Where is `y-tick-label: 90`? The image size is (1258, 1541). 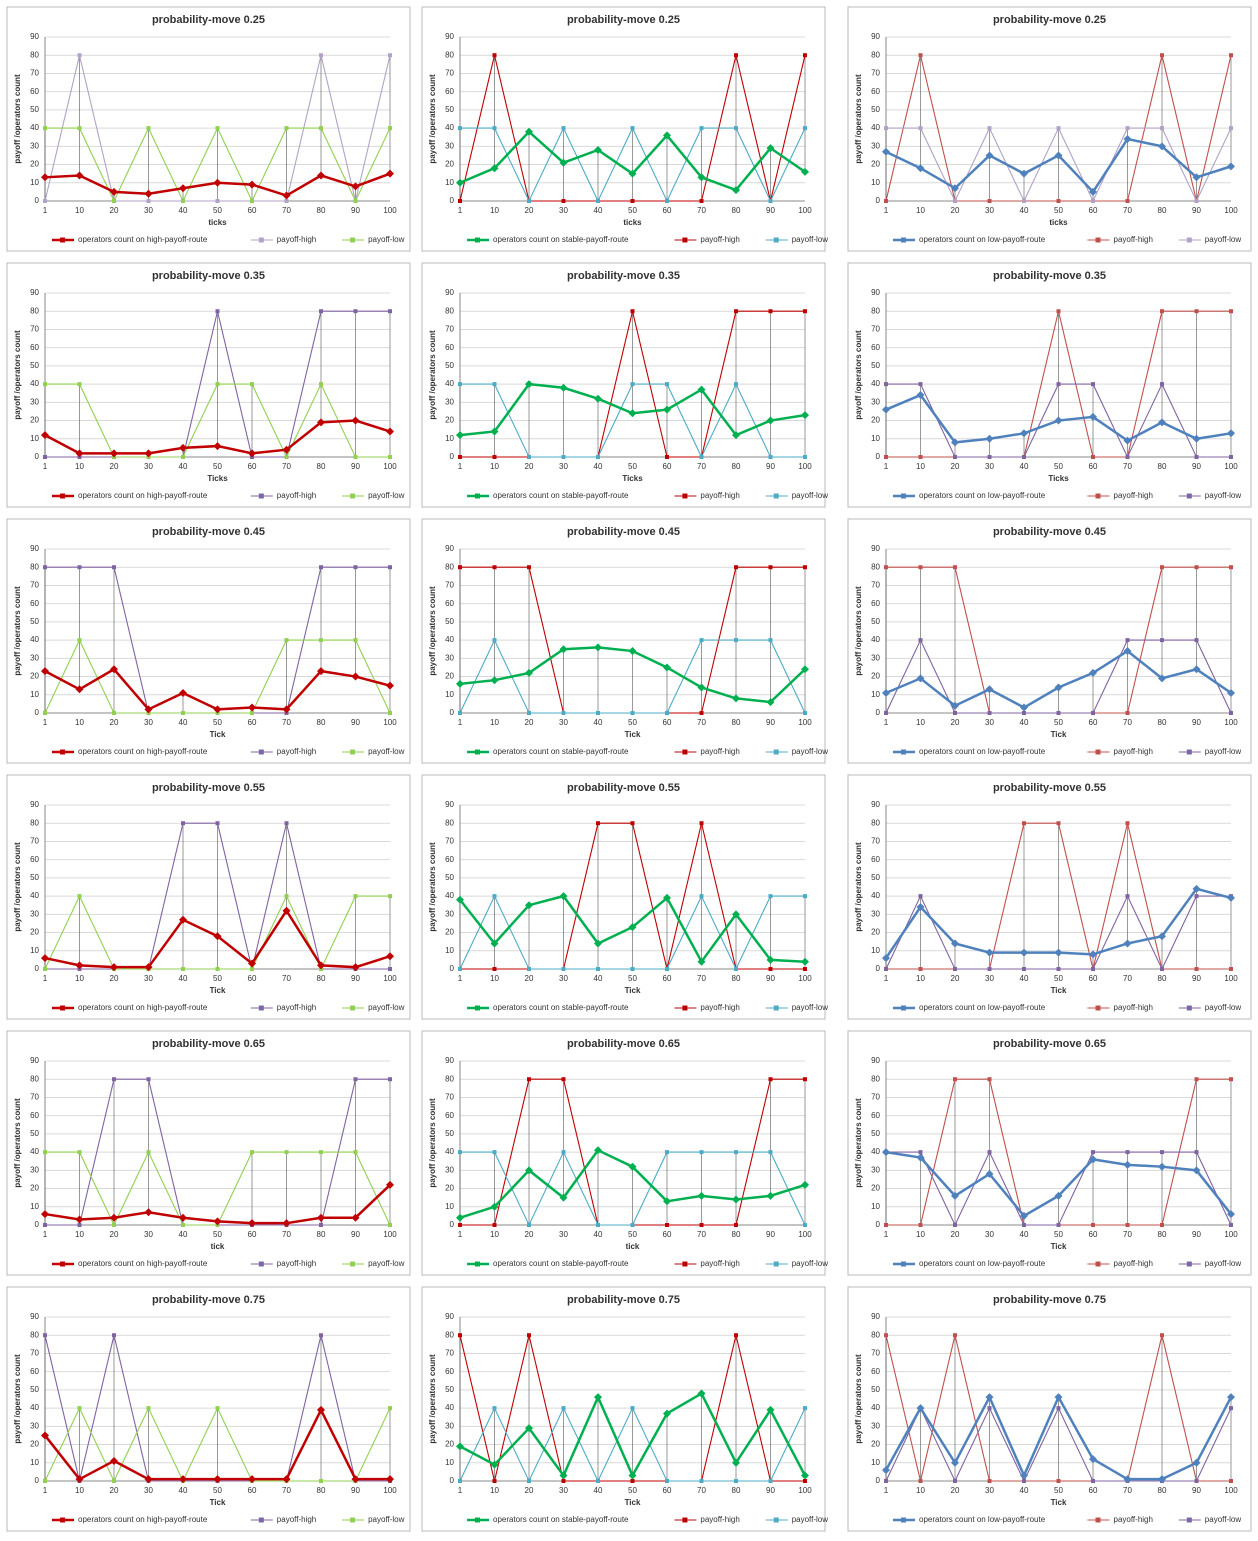 y-tick-label: 90 is located at coordinates (34, 804).